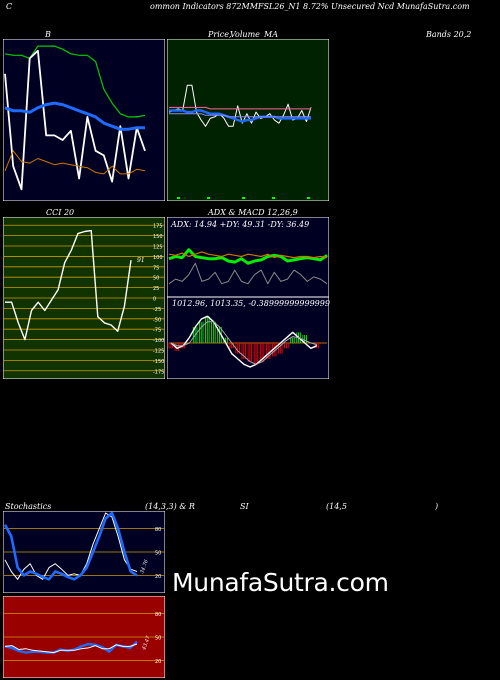  Describe the element at coordinates (158, 554) in the screenshot. I see `stoch-tick-label: 50` at that location.